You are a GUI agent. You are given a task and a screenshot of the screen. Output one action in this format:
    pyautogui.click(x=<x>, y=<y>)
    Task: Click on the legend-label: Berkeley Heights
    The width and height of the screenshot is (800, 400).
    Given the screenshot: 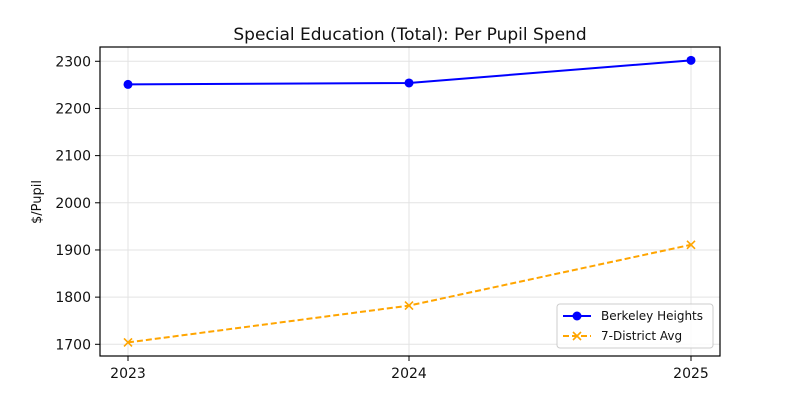 What is the action you would take?
    pyautogui.click(x=652, y=316)
    